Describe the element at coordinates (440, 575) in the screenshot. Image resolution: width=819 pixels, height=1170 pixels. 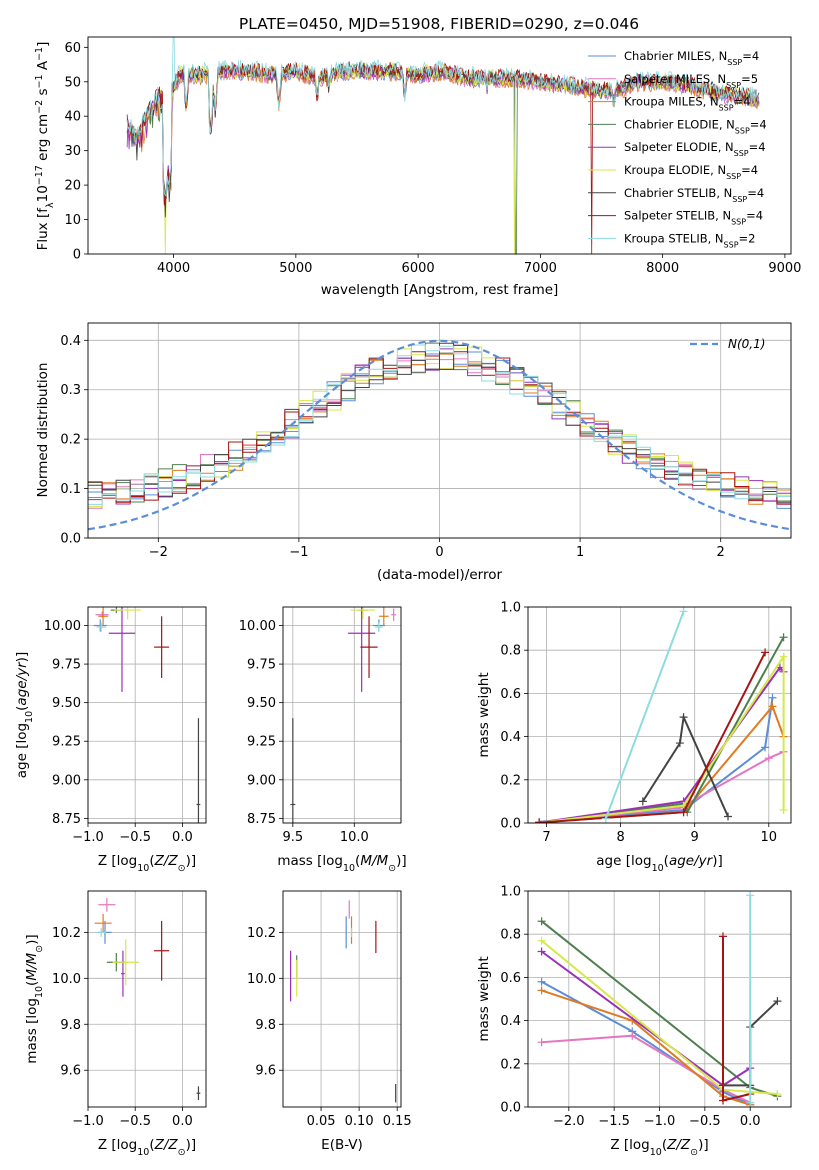
I see `x-axis-label: (data-model)/error` at that location.